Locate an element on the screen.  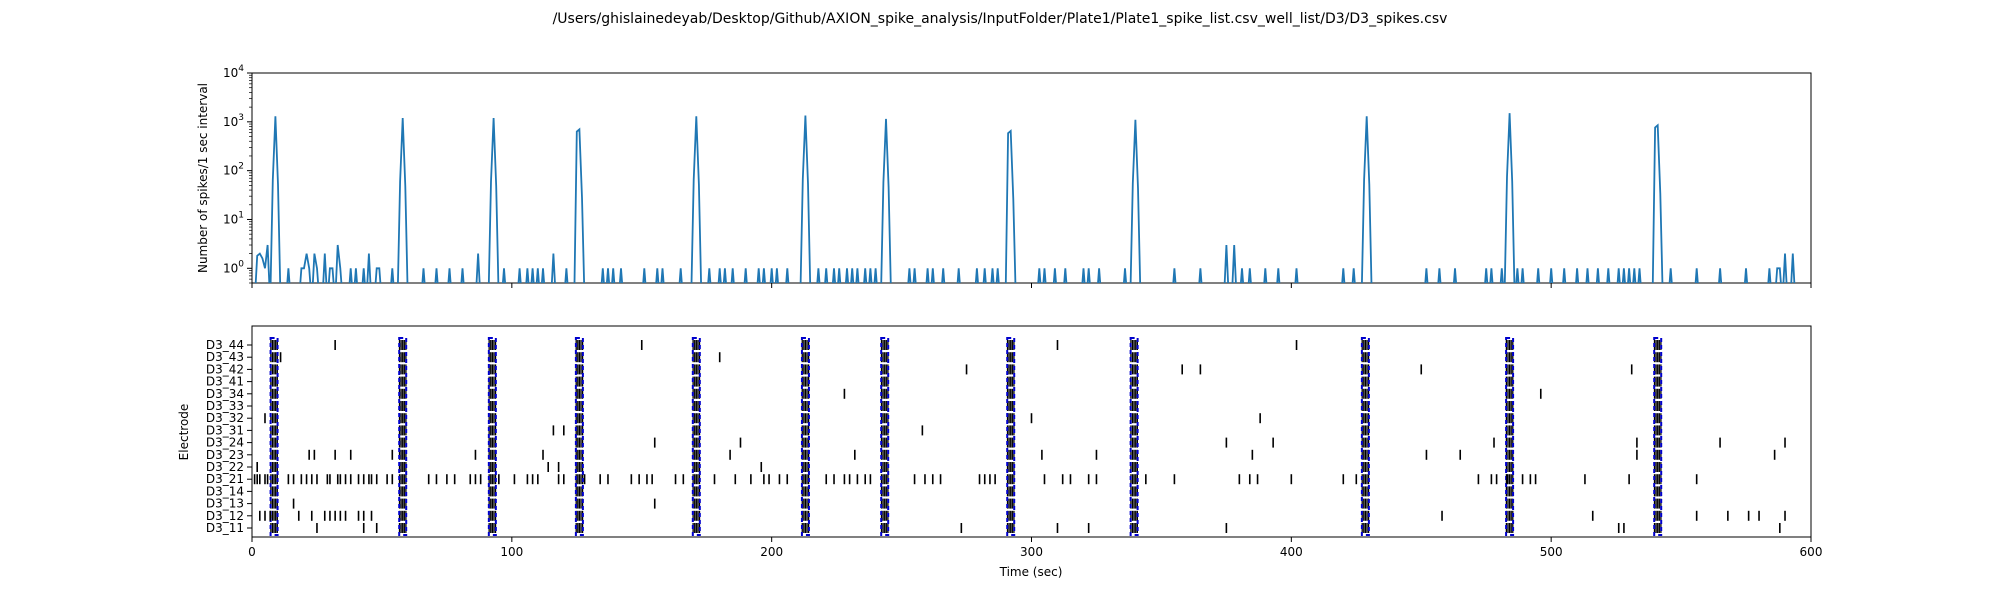
electrode-label: D3_43 is located at coordinates (225, 357).